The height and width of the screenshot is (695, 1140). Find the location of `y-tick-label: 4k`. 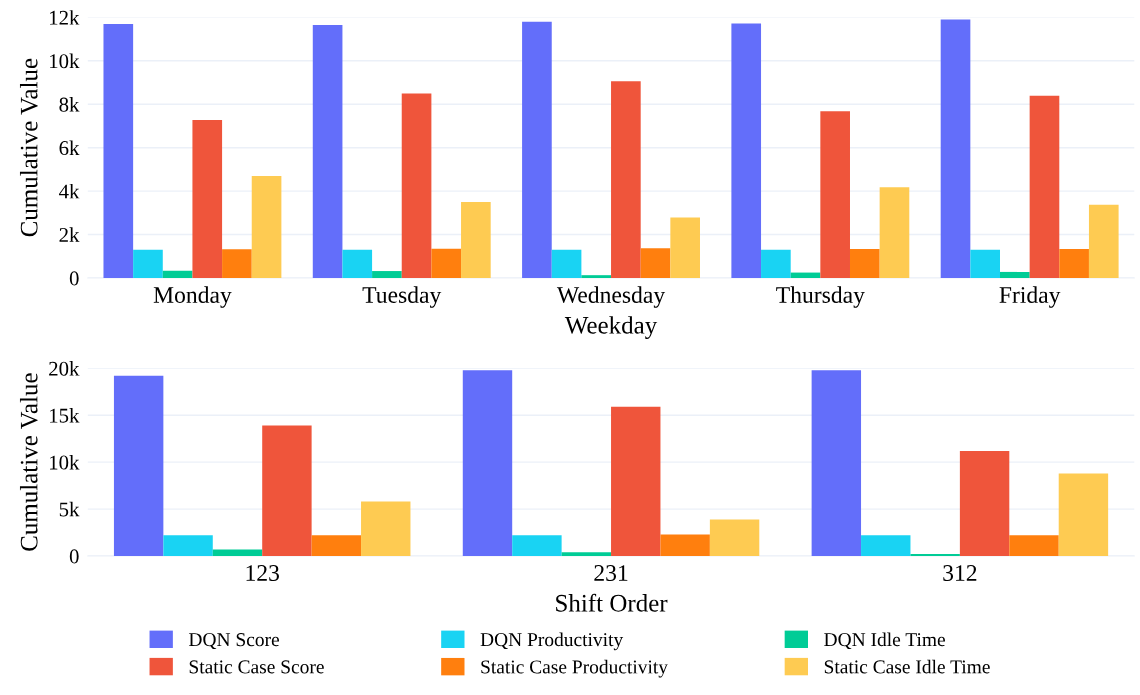

y-tick-label: 4k is located at coordinates (69, 191).